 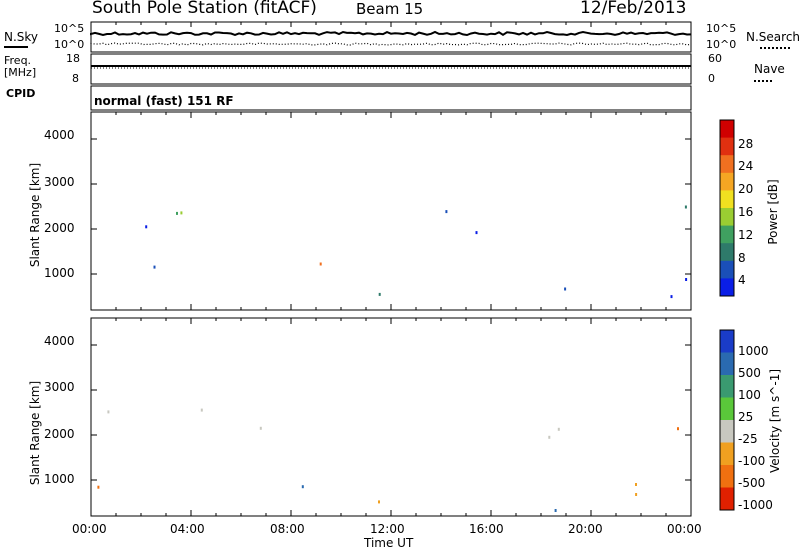 I want to click on xtick-2000: 20:00, so click(x=585, y=529).